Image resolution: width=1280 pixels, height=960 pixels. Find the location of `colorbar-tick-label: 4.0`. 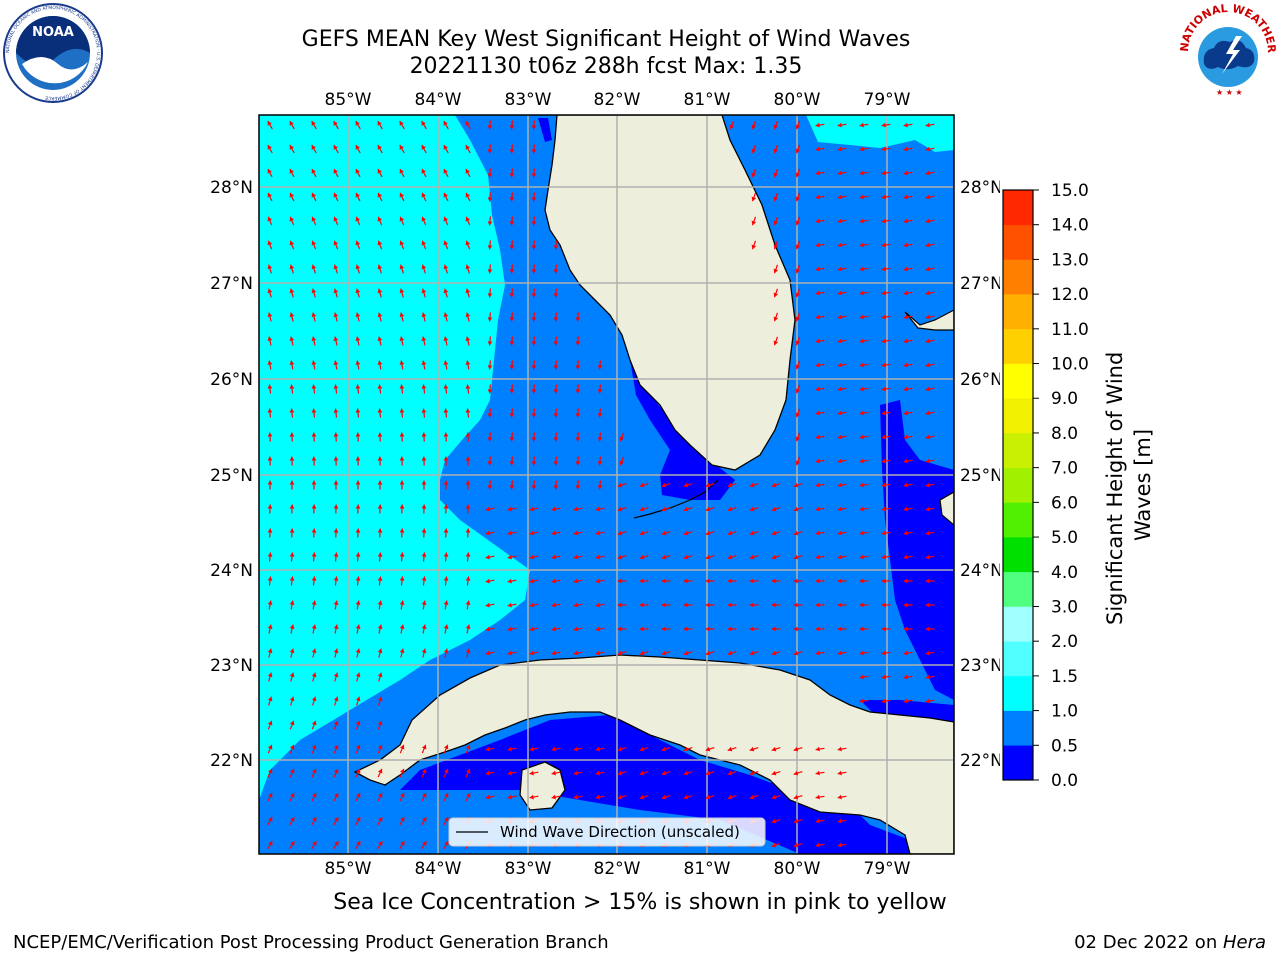

colorbar-tick-label: 4.0 is located at coordinates (1064, 573).